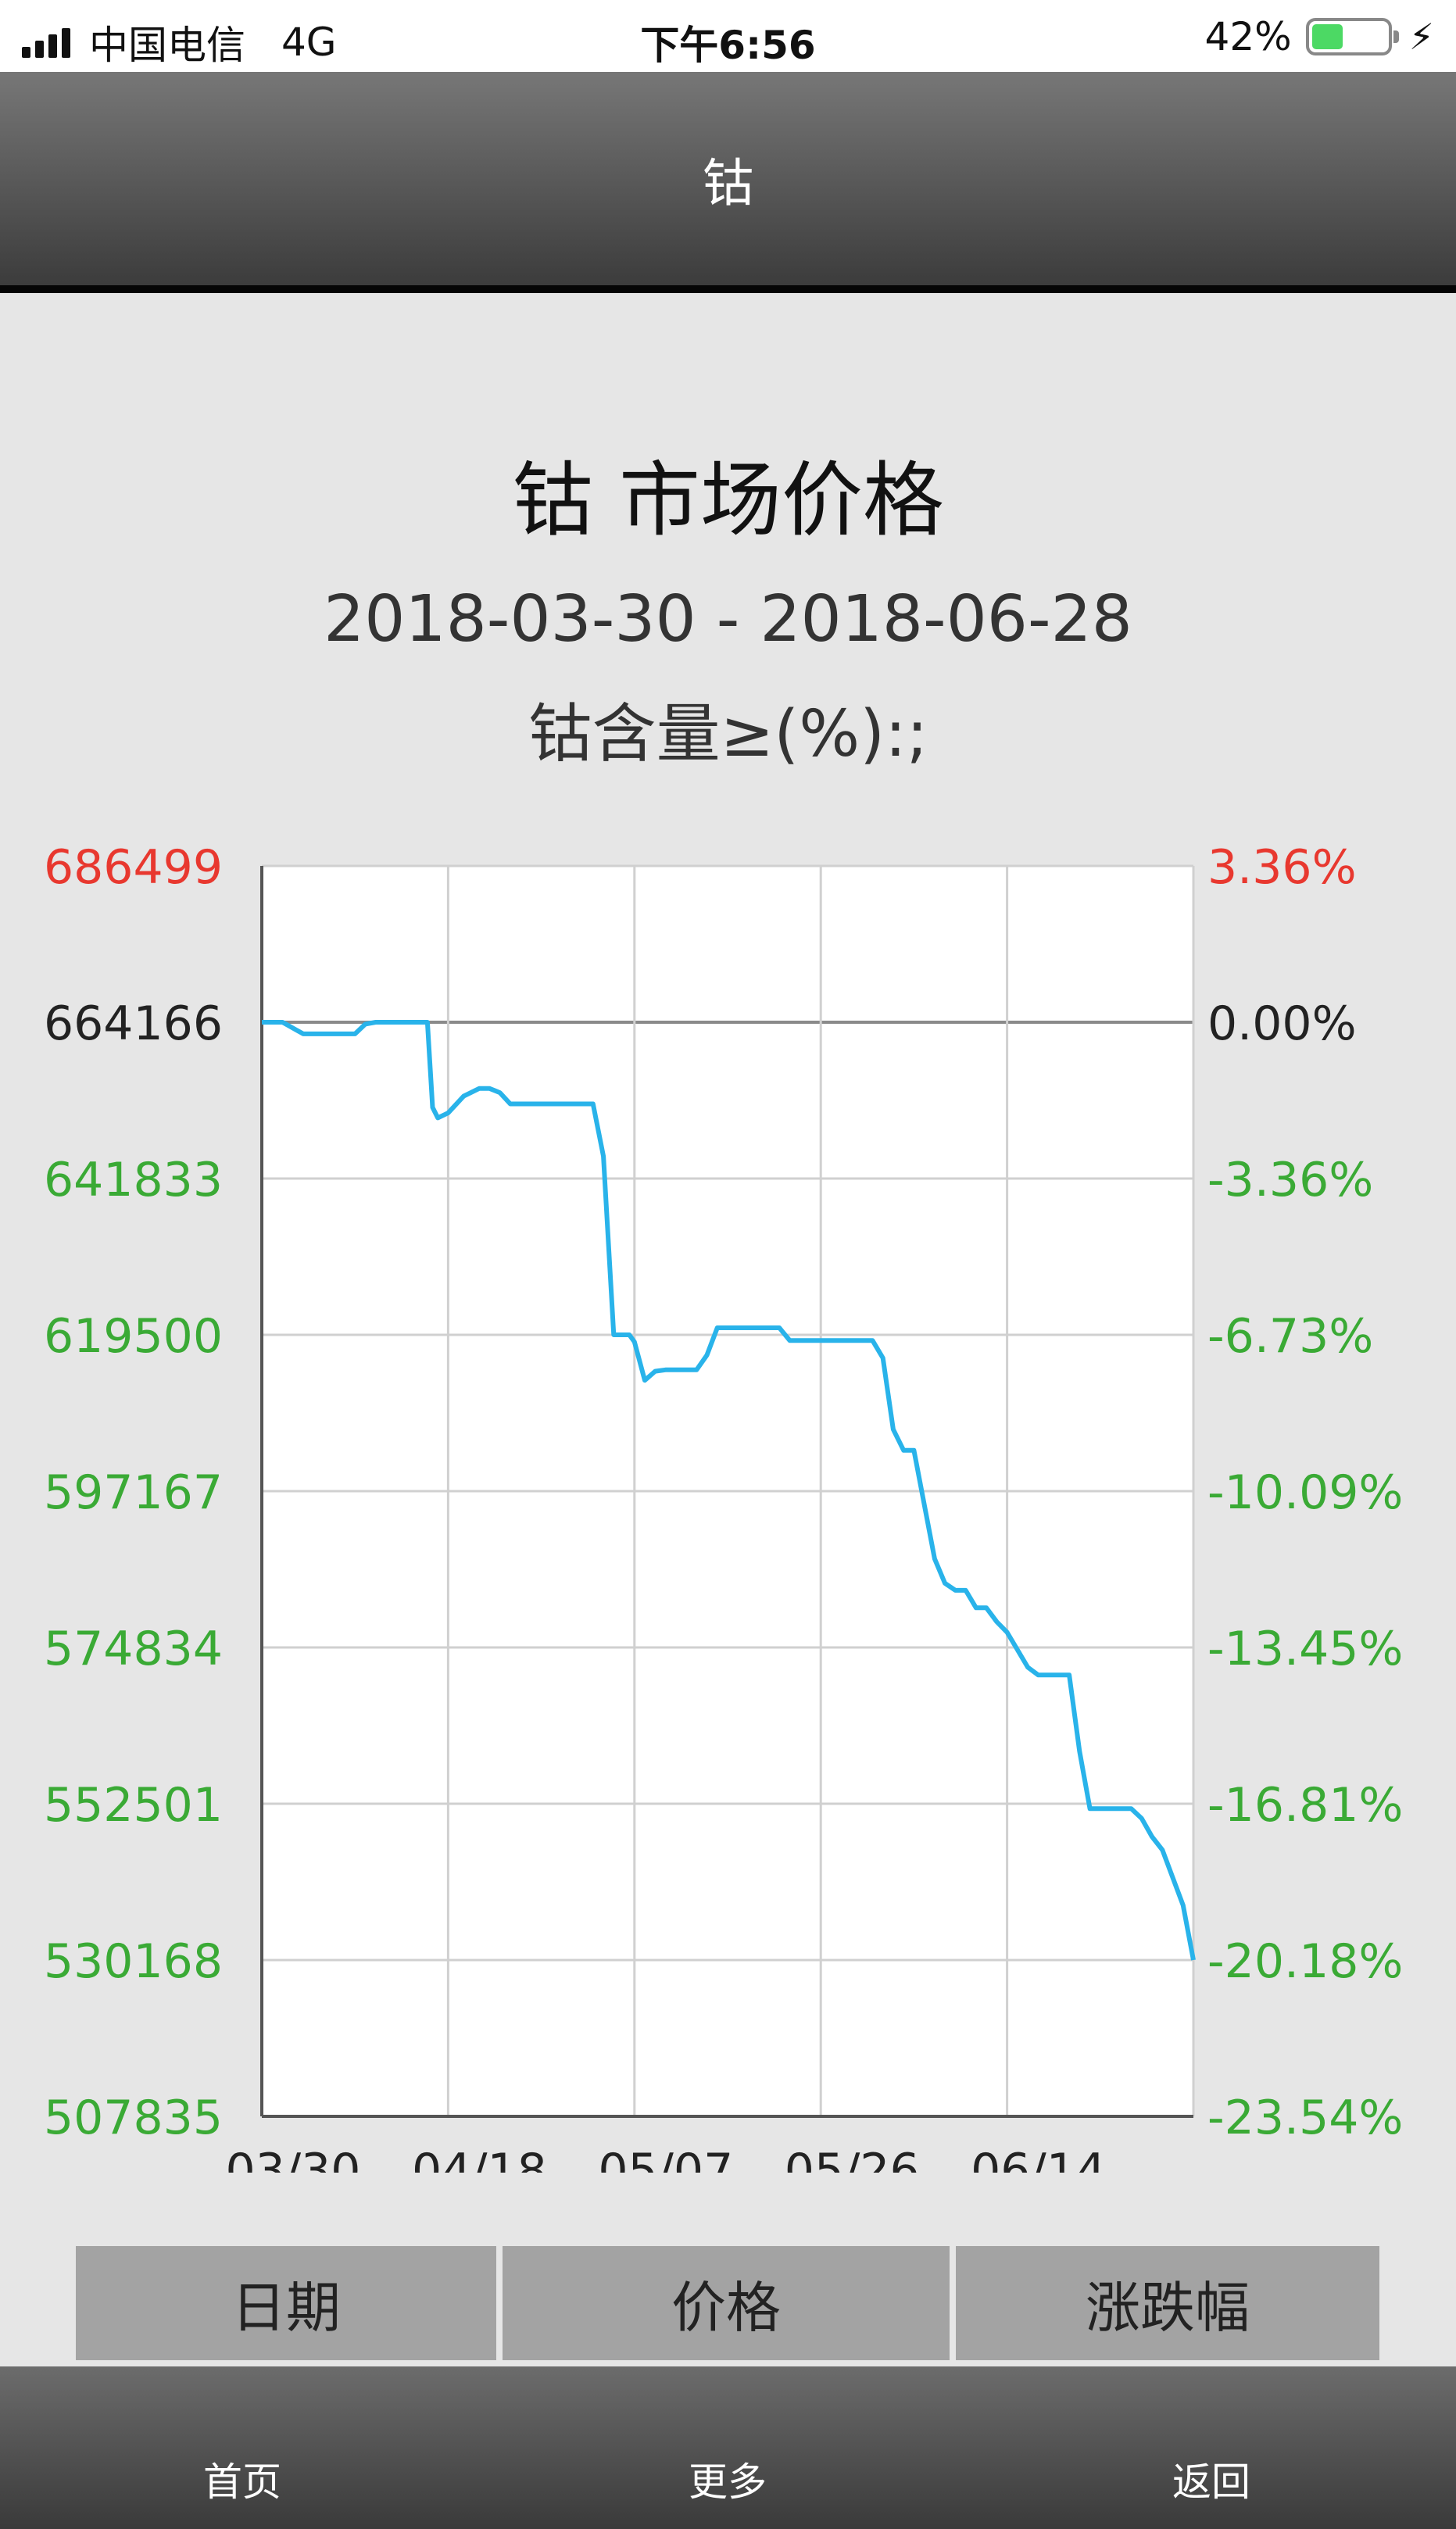  I want to click on chart-date-range: 2018-03-30 - 2018-06-28, so click(728, 619).